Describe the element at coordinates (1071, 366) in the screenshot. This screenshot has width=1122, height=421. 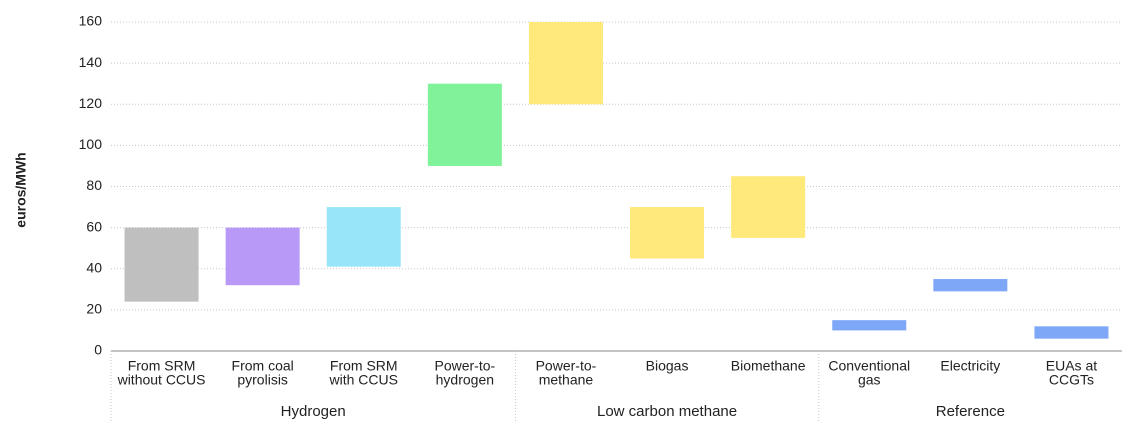
I see `x-tick-label: EUAs at` at that location.